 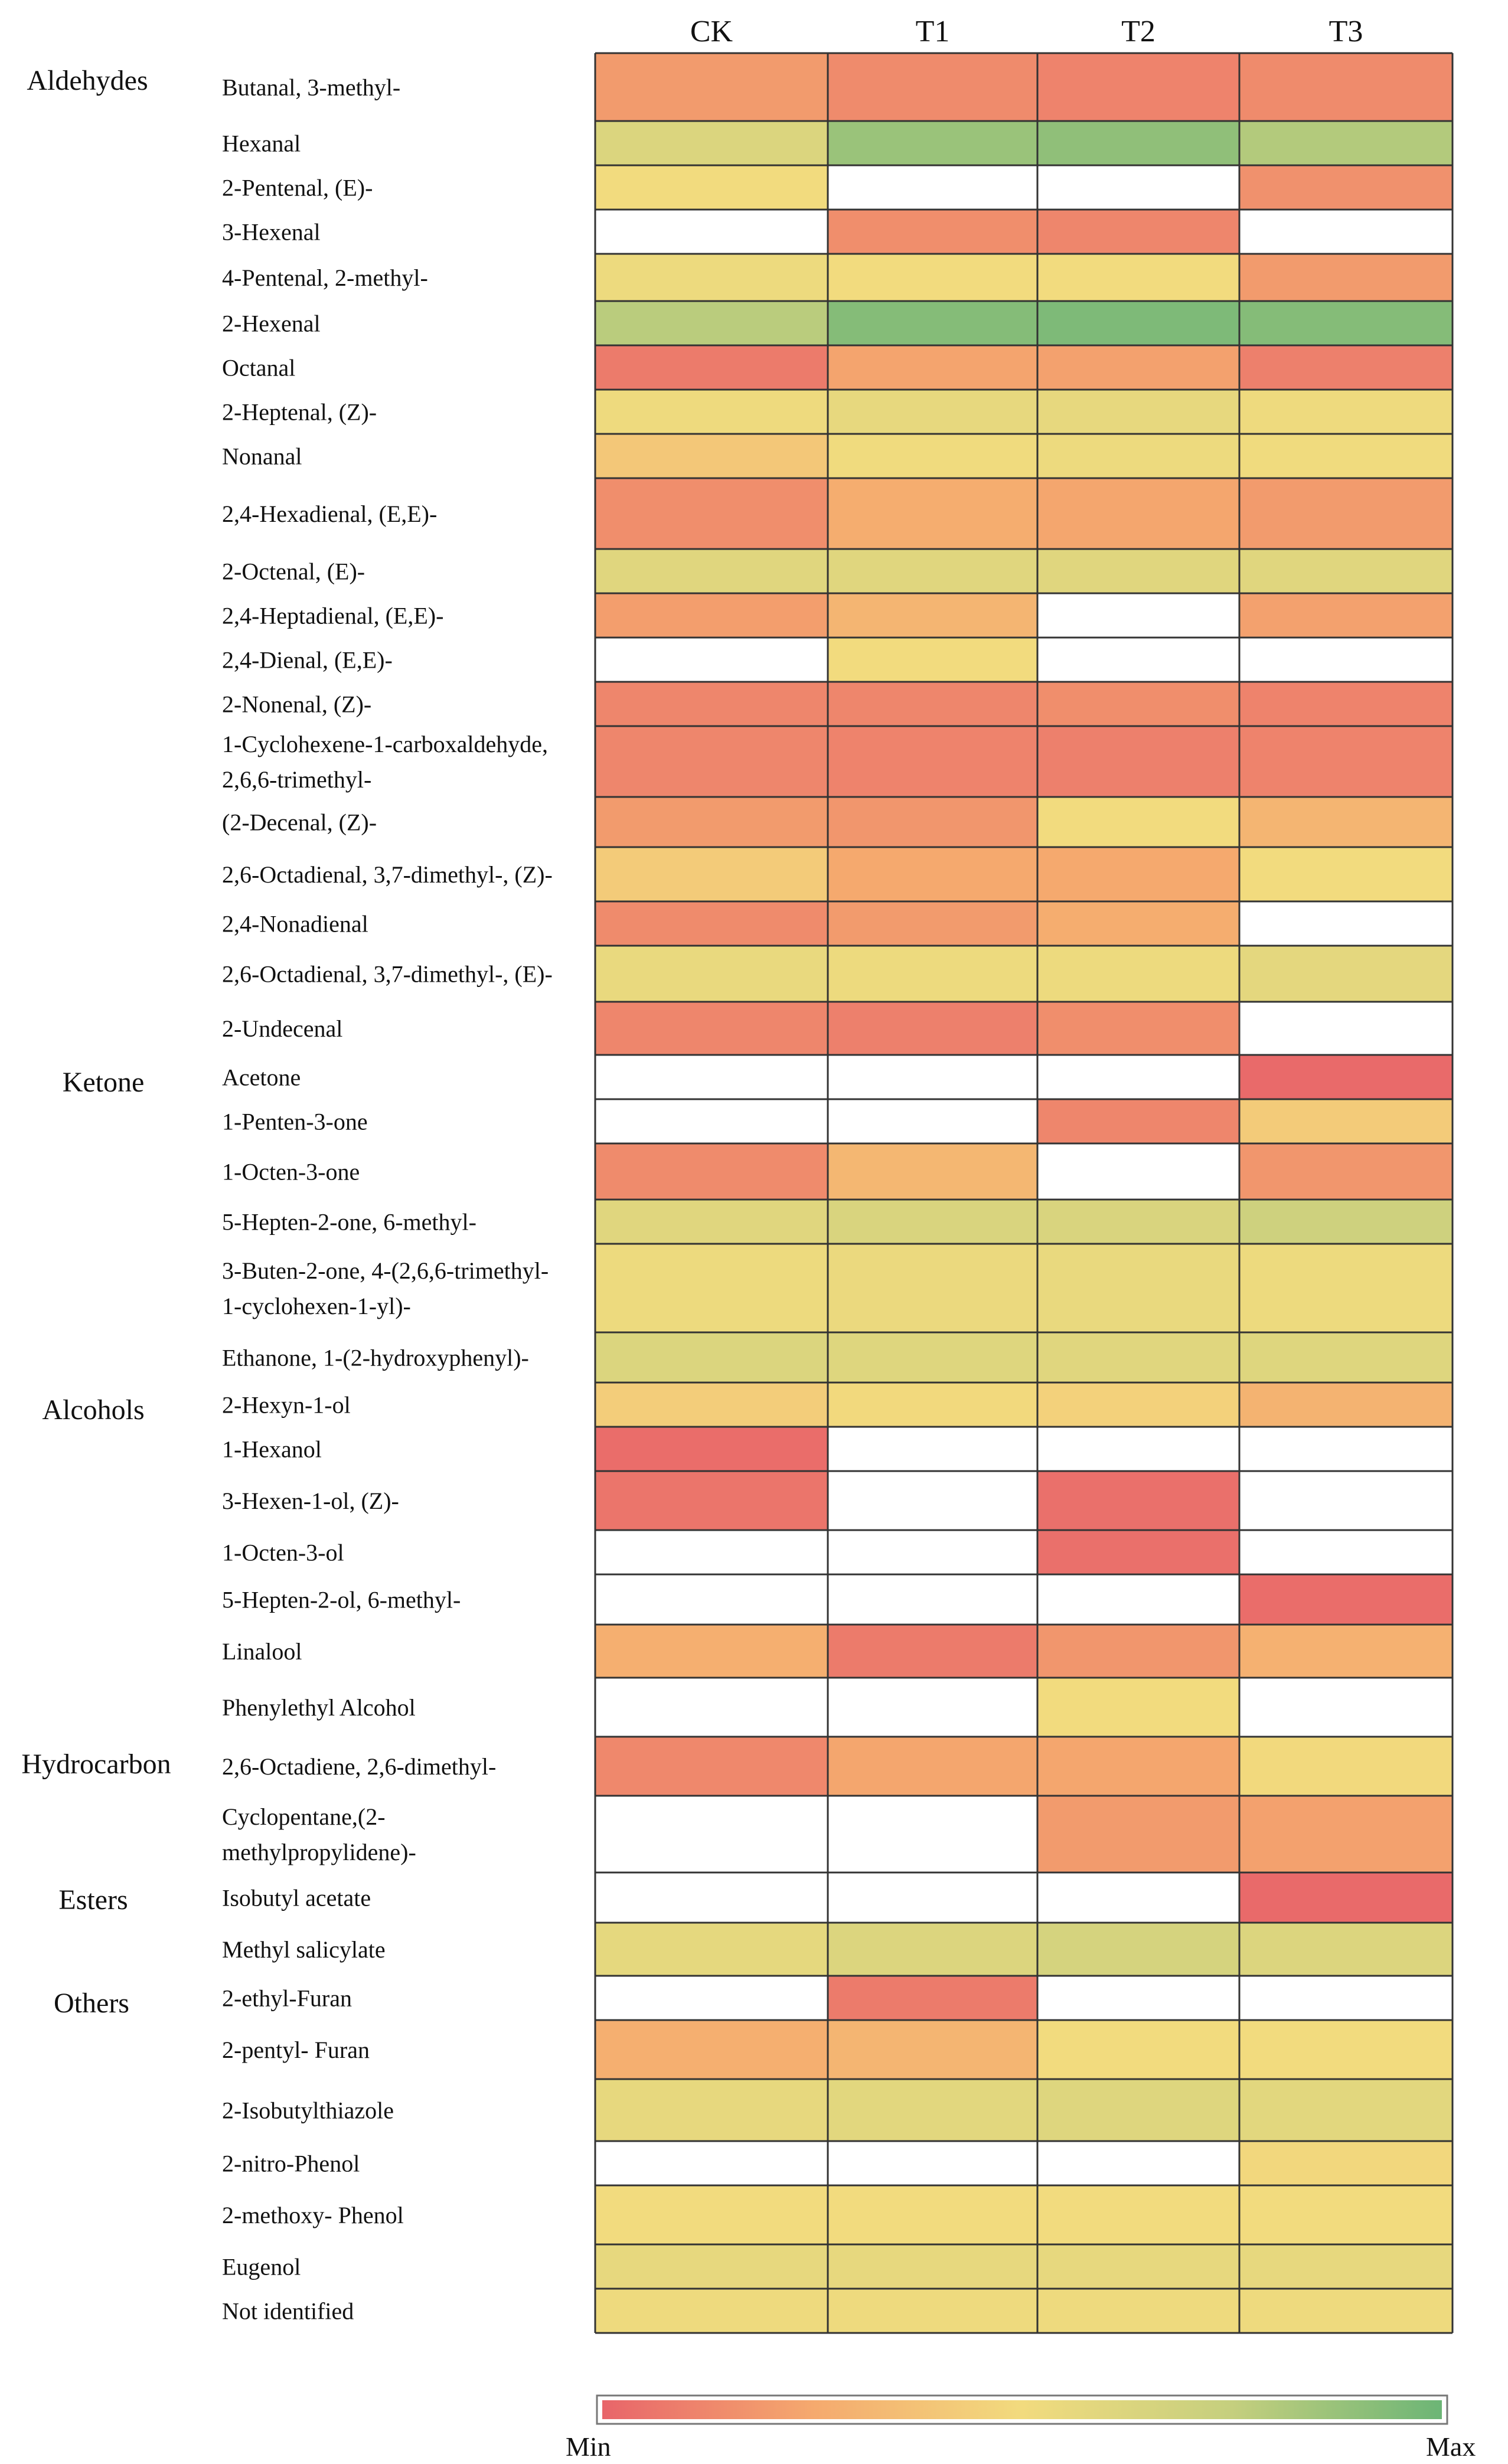 What do you see at coordinates (296, 2050) in the screenshot?
I see `row-label: 2-pentyl- Furan` at bounding box center [296, 2050].